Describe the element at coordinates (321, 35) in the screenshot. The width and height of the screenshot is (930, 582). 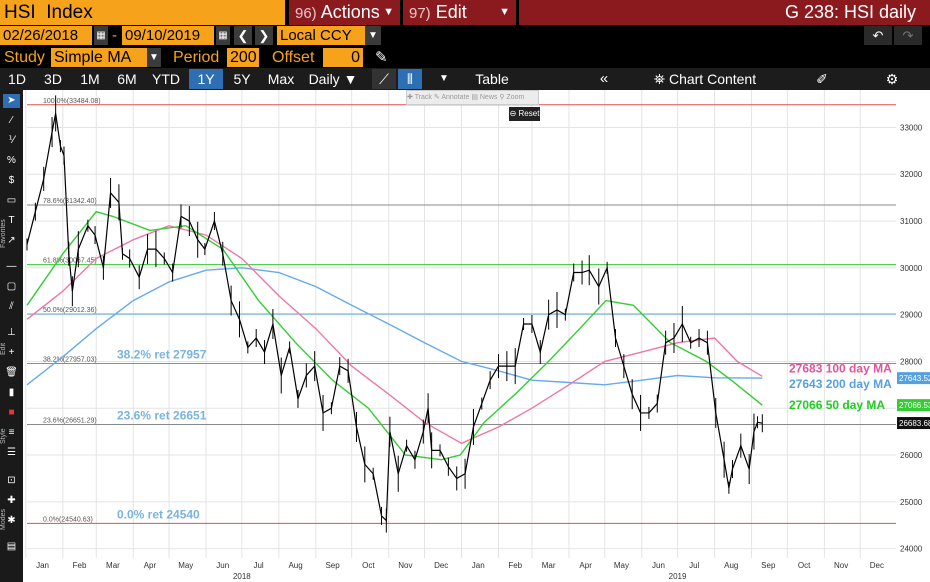
I see `currency-field: Local CCY` at that location.